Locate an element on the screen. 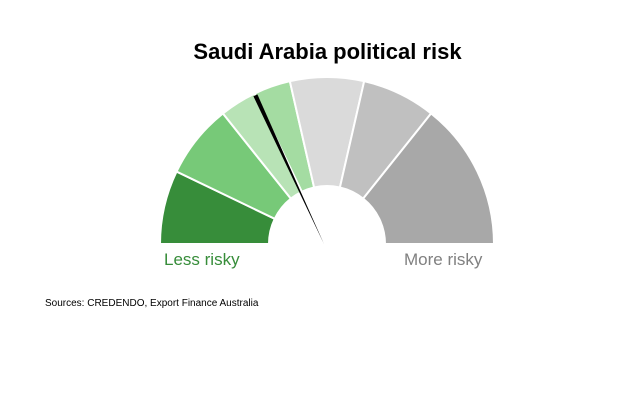 This screenshot has width=629, height=413. gauge-needle is located at coordinates (288, 169).